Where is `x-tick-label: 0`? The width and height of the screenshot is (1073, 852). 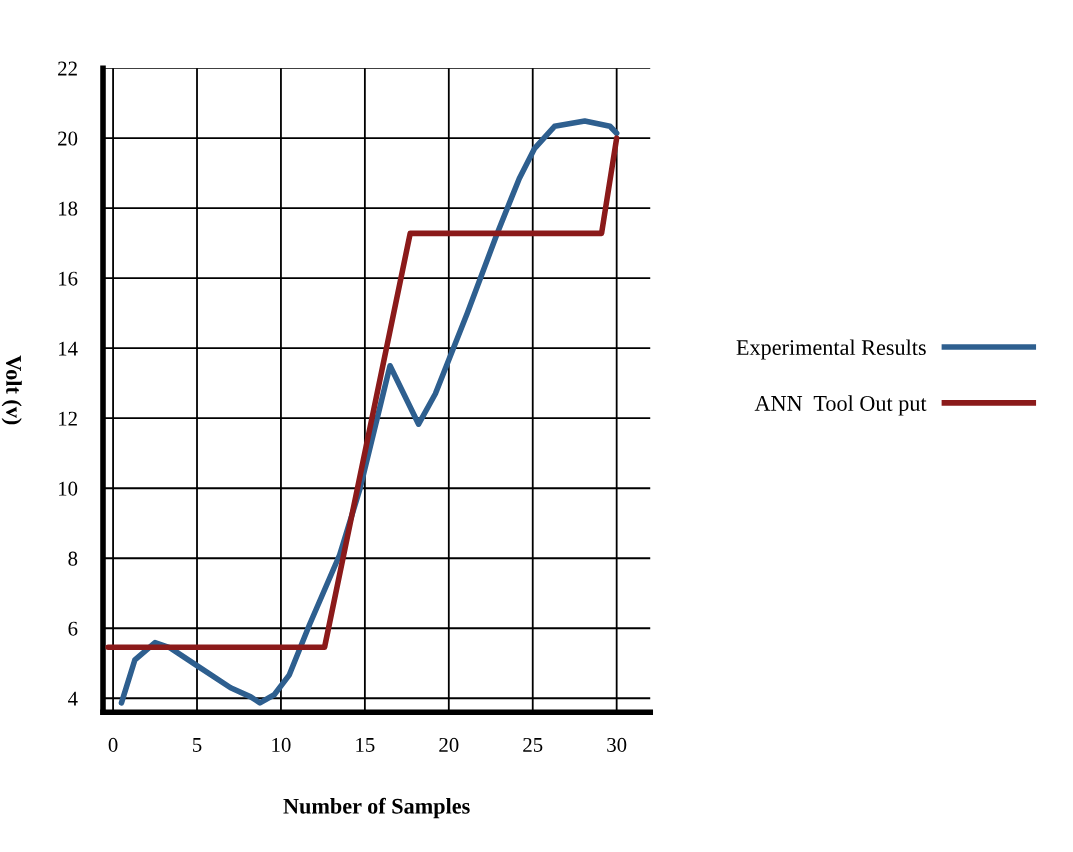
x-tick-label: 0 is located at coordinates (113, 744).